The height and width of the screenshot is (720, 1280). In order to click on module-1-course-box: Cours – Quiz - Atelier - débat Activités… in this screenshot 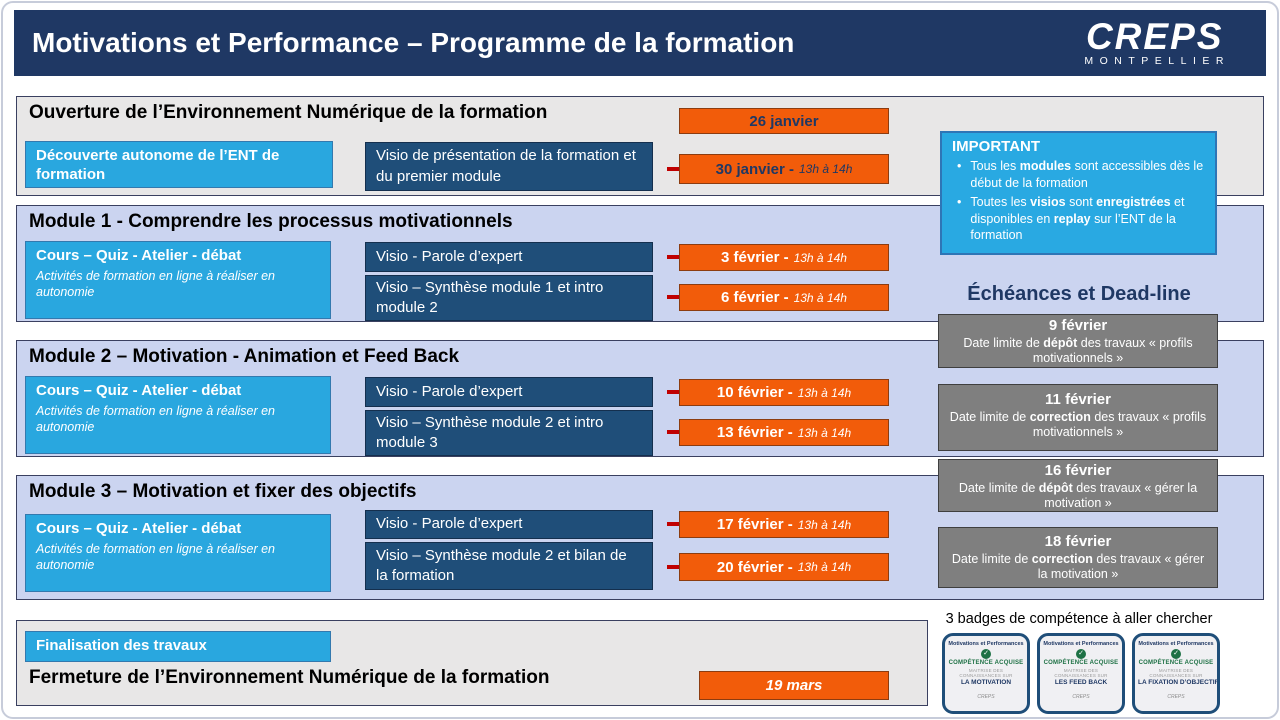, I will do `click(178, 280)`.